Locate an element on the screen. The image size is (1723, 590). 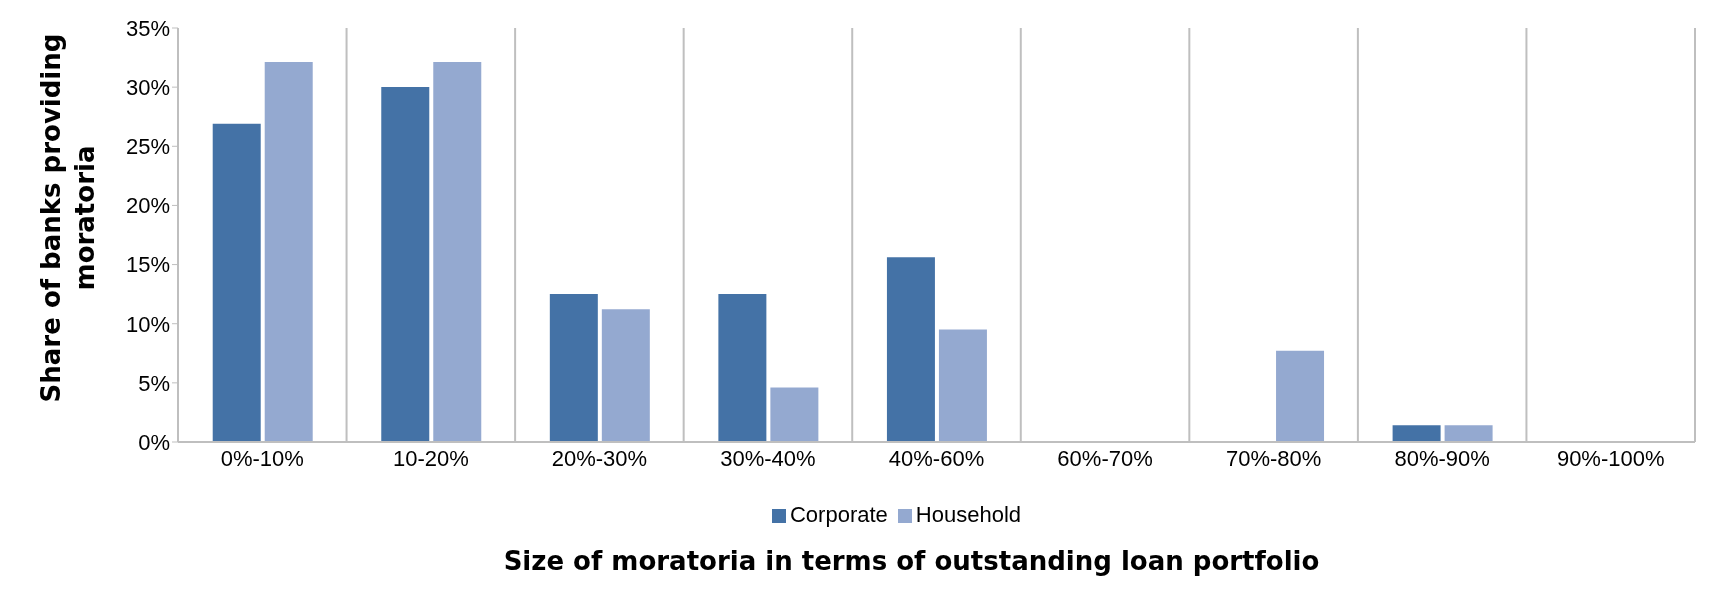
y-tick-label: 20% is located at coordinates (147, 206).